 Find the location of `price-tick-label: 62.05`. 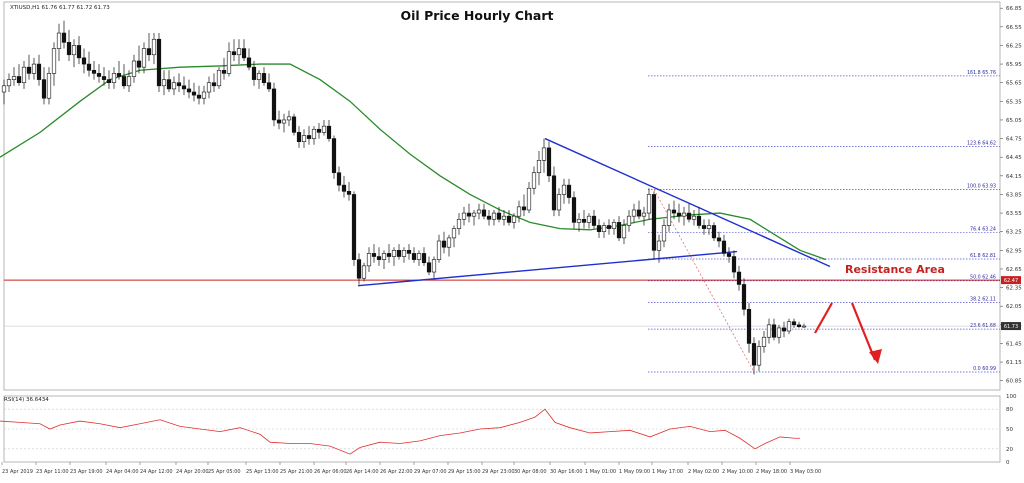

price-tick-label: 62.05 is located at coordinates (1014, 307).